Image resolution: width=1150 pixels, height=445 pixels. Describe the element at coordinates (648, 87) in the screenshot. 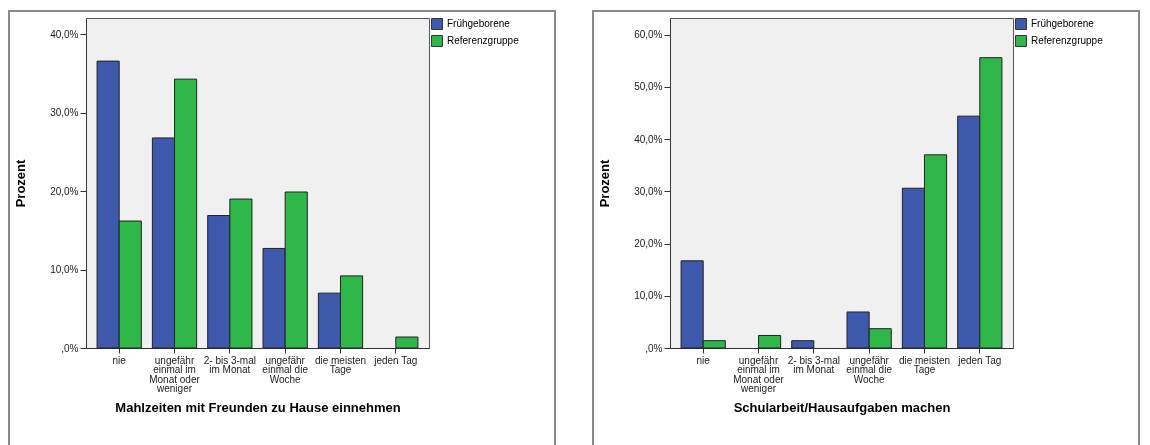

I see `y-tick-label: 50,0%` at that location.